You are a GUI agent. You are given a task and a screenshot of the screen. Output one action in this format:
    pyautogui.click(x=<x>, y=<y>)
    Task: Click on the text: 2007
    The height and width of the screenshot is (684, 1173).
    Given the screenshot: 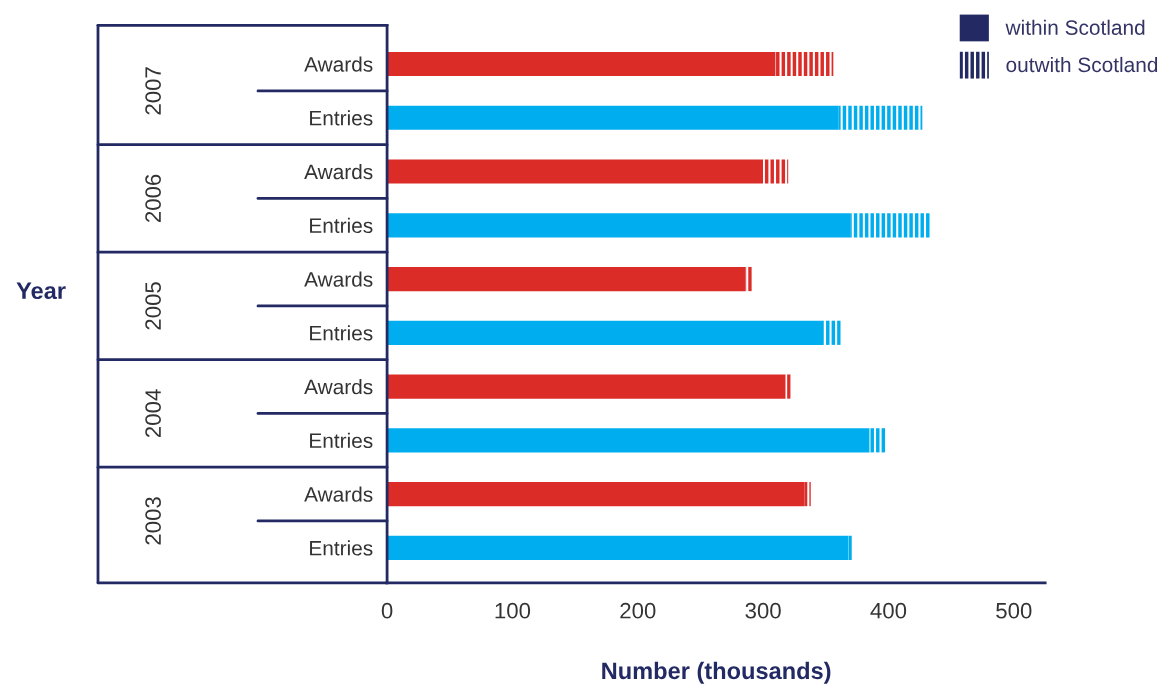 What is the action you would take?
    pyautogui.click(x=153, y=91)
    